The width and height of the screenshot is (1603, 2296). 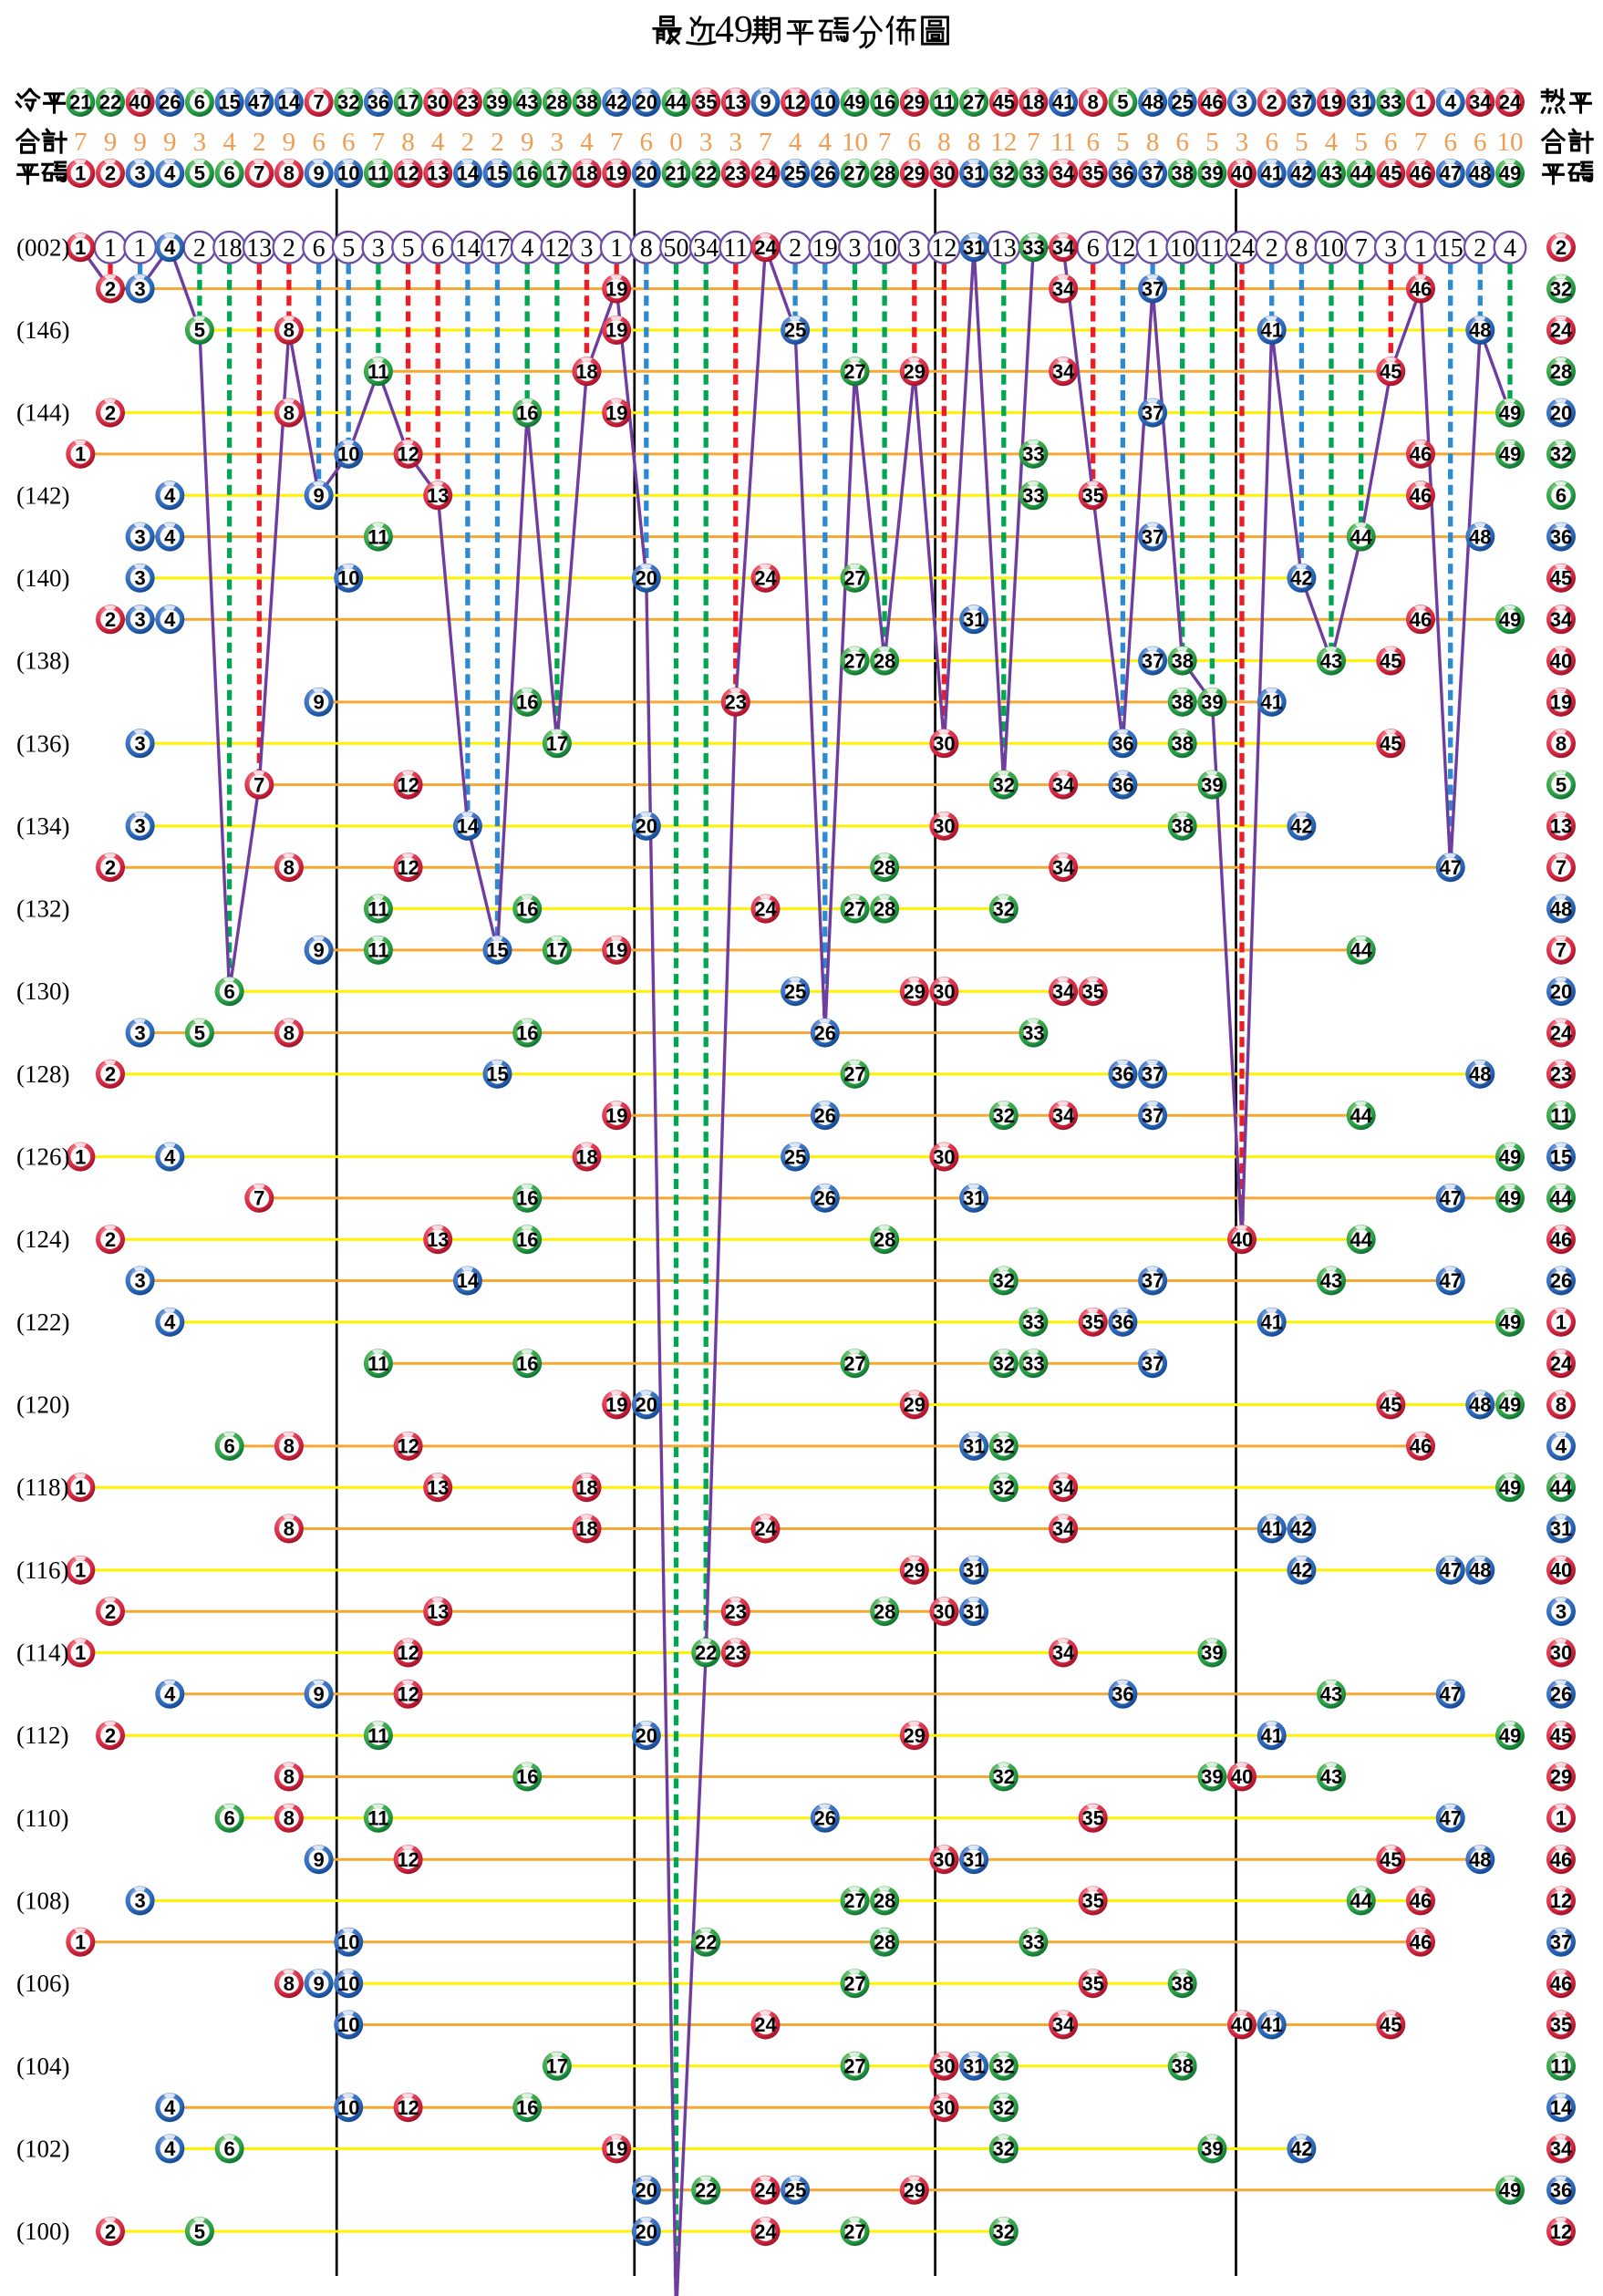 I want to click on svg-text: 28, so click(x=884, y=1611).